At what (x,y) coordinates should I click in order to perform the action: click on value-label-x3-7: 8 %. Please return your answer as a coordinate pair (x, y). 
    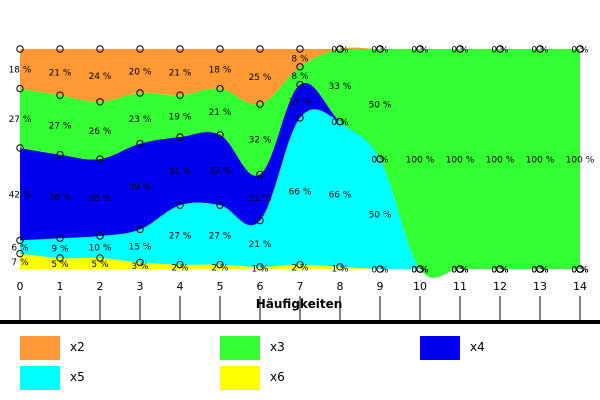
    Looking at the image, I should click on (300, 77).